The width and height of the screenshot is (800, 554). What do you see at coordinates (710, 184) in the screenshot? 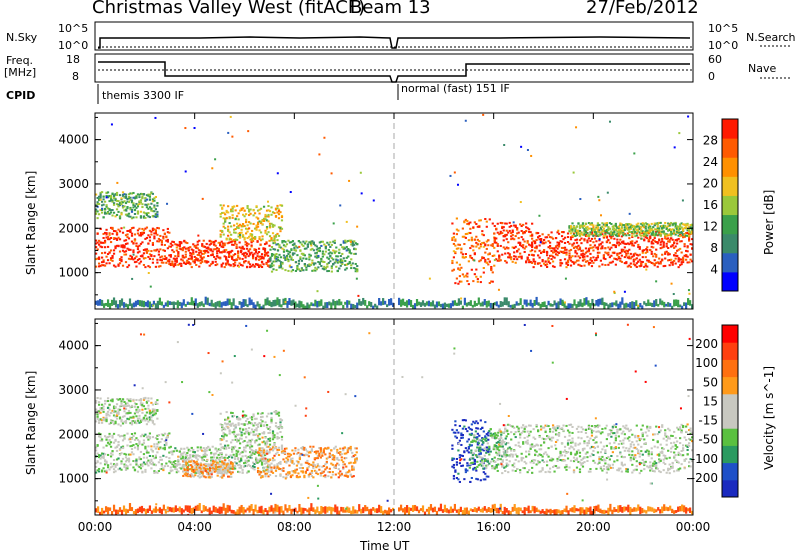
I see `colorbar-tick-label: 20` at bounding box center [710, 184].